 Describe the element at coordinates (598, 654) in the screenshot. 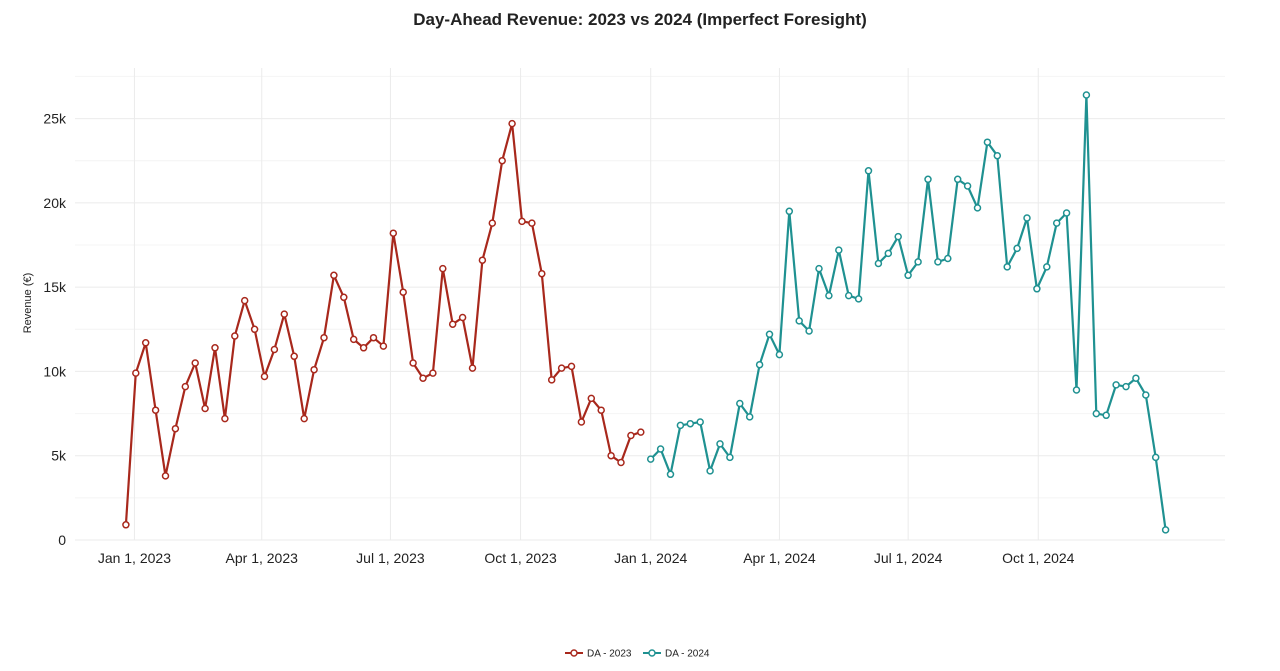

I see `legend-item: DA - 2023` at that location.